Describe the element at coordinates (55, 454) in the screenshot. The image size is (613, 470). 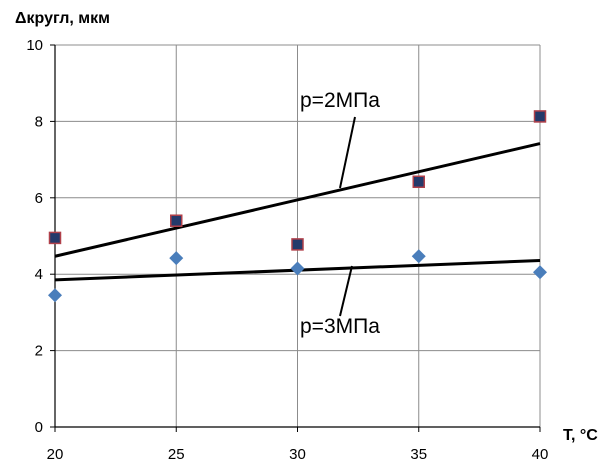
I see `x-tick-label: 20` at that location.